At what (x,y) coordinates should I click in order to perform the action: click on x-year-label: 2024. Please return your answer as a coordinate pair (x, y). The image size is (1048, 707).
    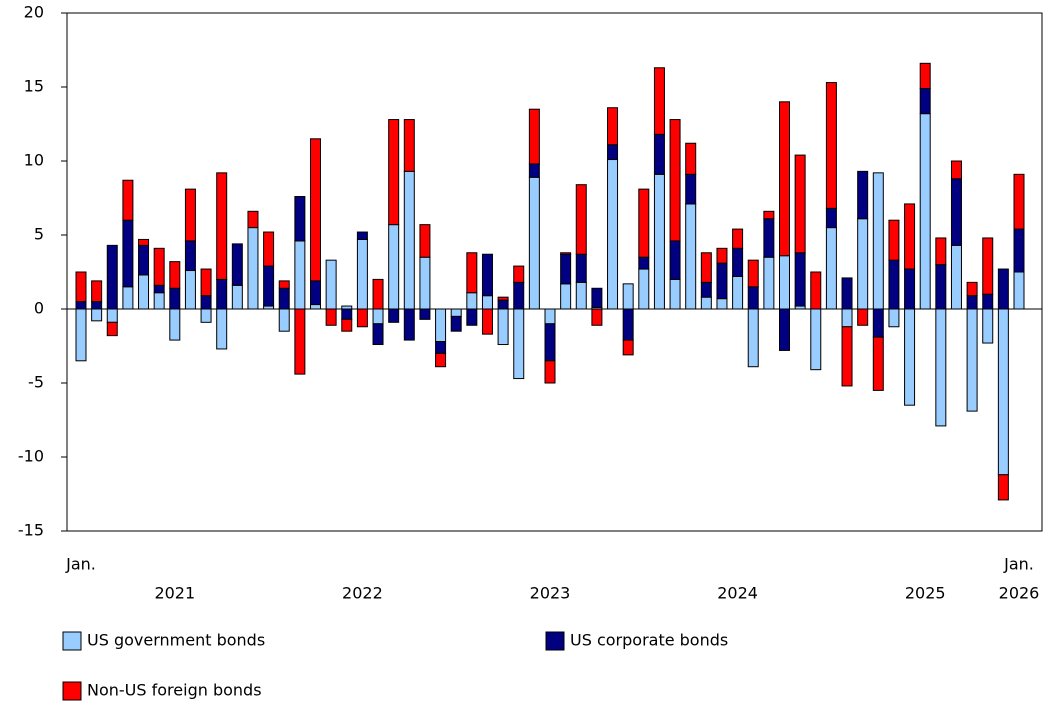
    Looking at the image, I should click on (737, 593).